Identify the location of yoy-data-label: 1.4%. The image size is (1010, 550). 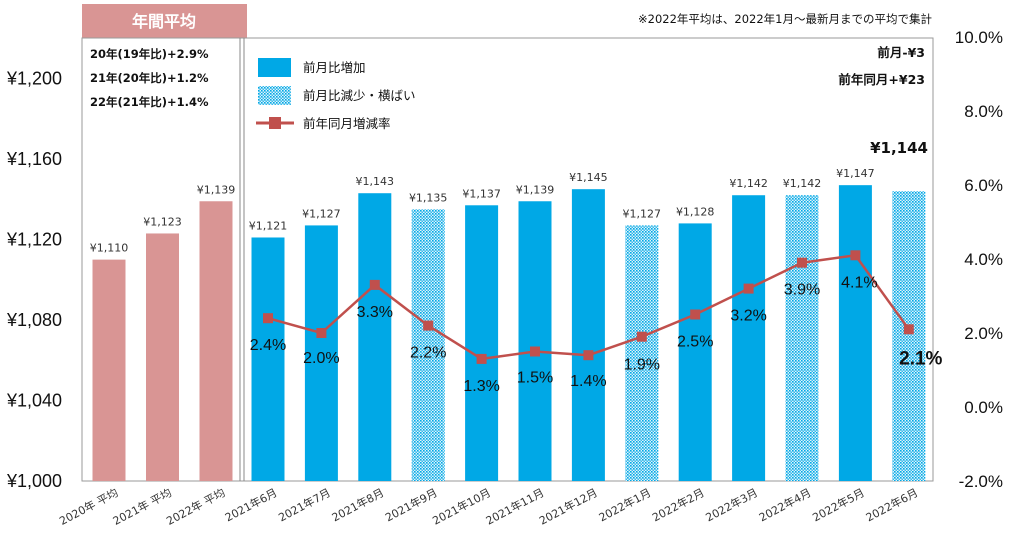
(588, 381).